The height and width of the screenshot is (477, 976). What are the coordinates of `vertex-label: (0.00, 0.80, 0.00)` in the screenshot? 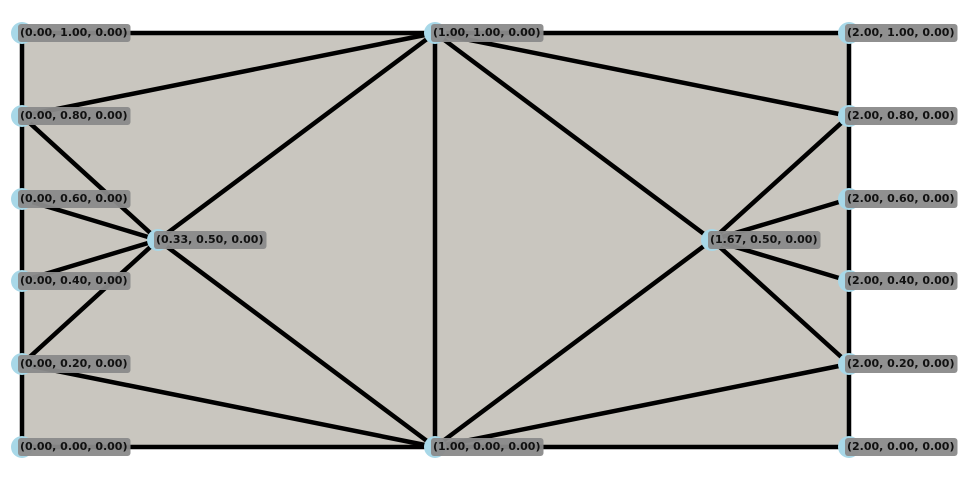 It's located at (74, 116).